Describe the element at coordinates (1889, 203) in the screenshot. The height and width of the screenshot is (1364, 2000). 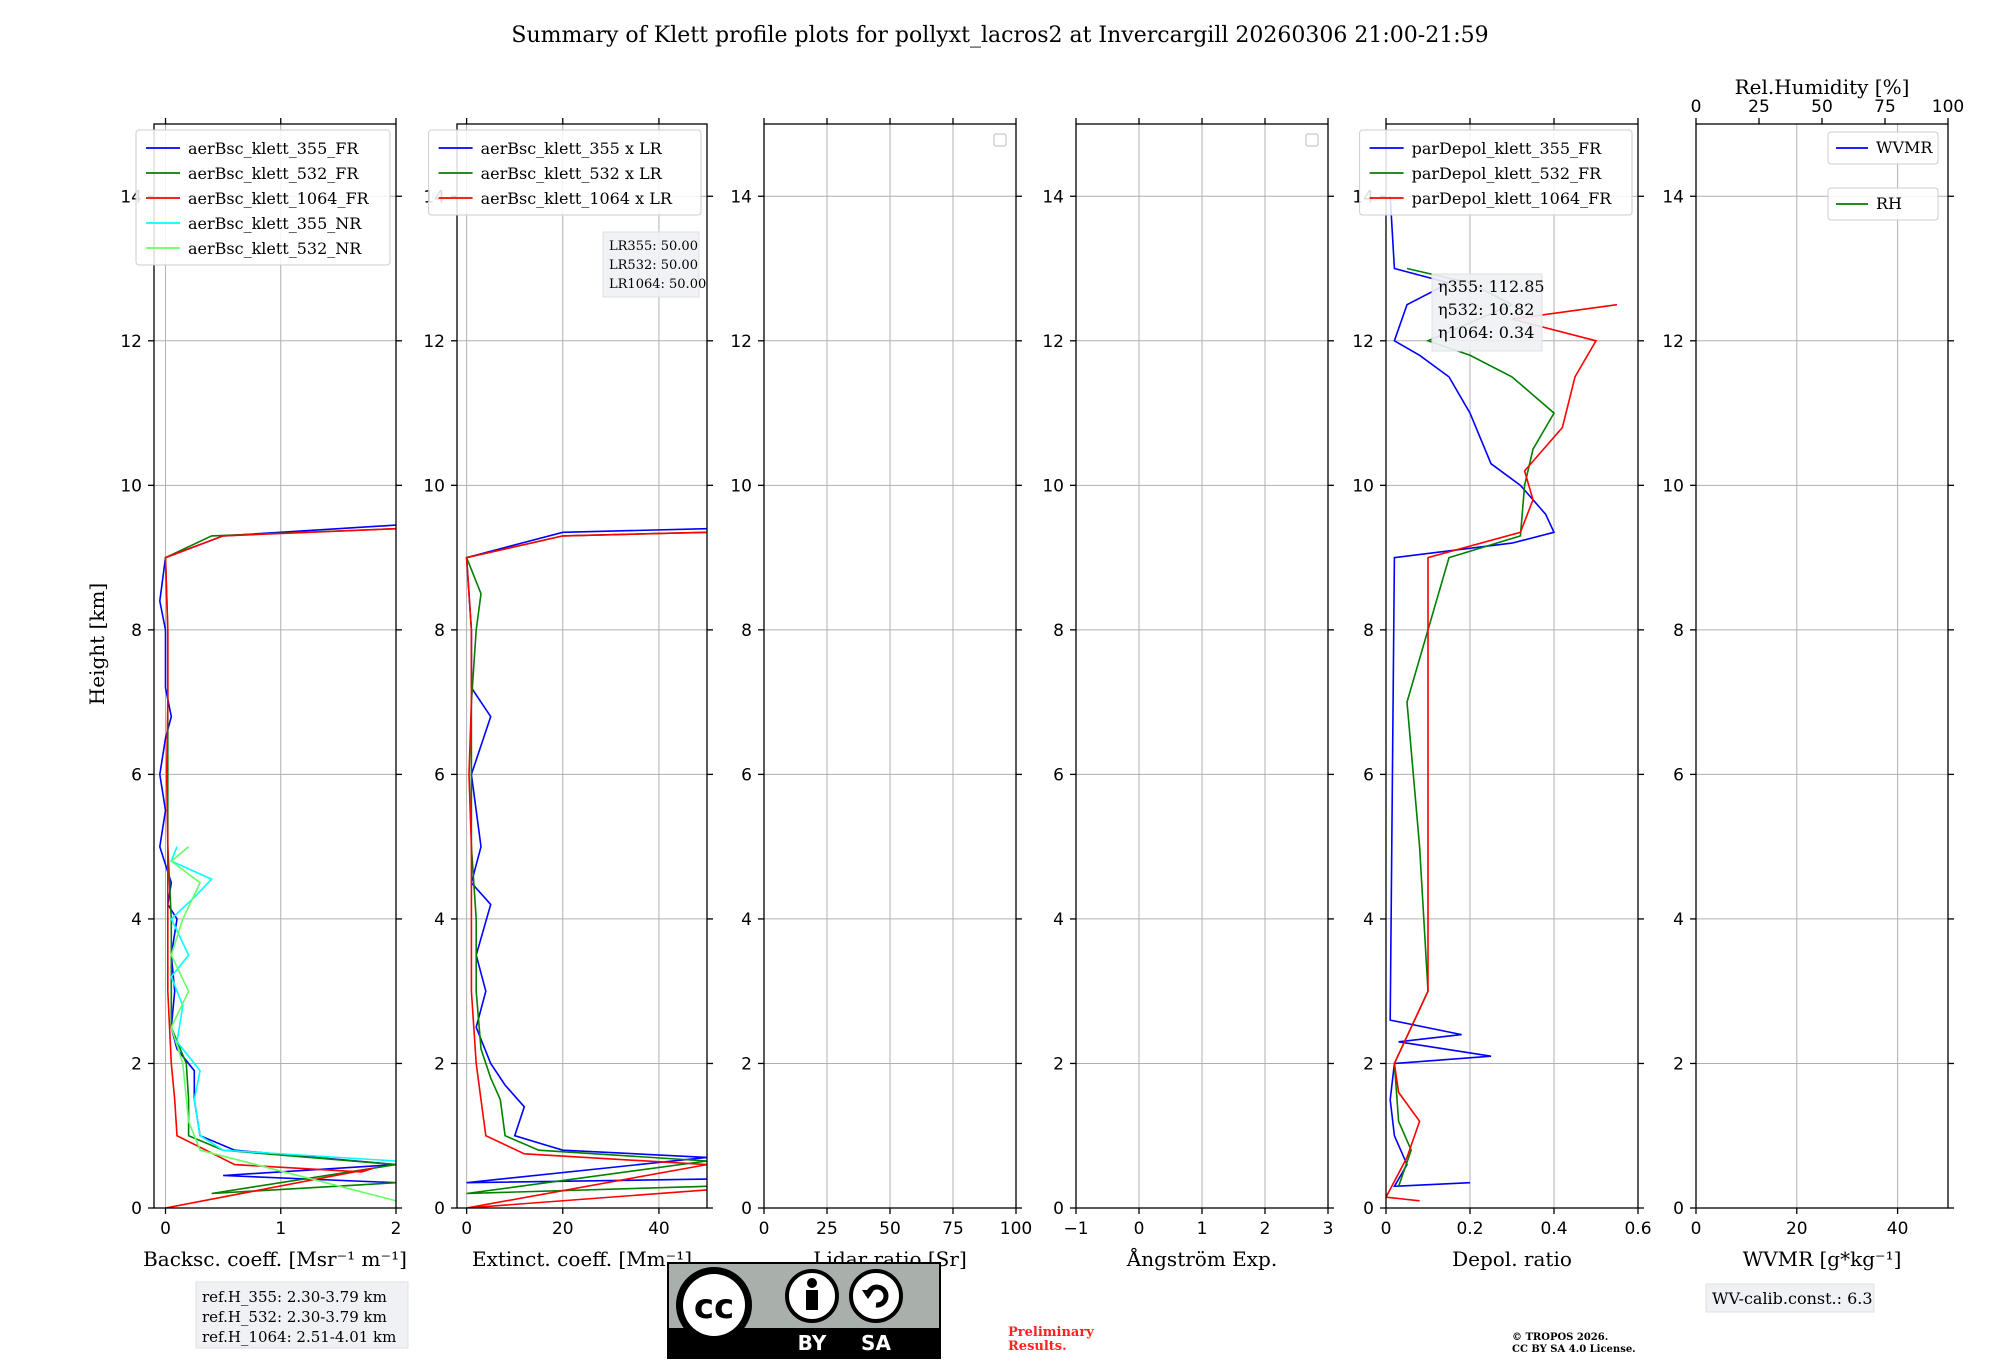
I see `legend-label: RH` at that location.